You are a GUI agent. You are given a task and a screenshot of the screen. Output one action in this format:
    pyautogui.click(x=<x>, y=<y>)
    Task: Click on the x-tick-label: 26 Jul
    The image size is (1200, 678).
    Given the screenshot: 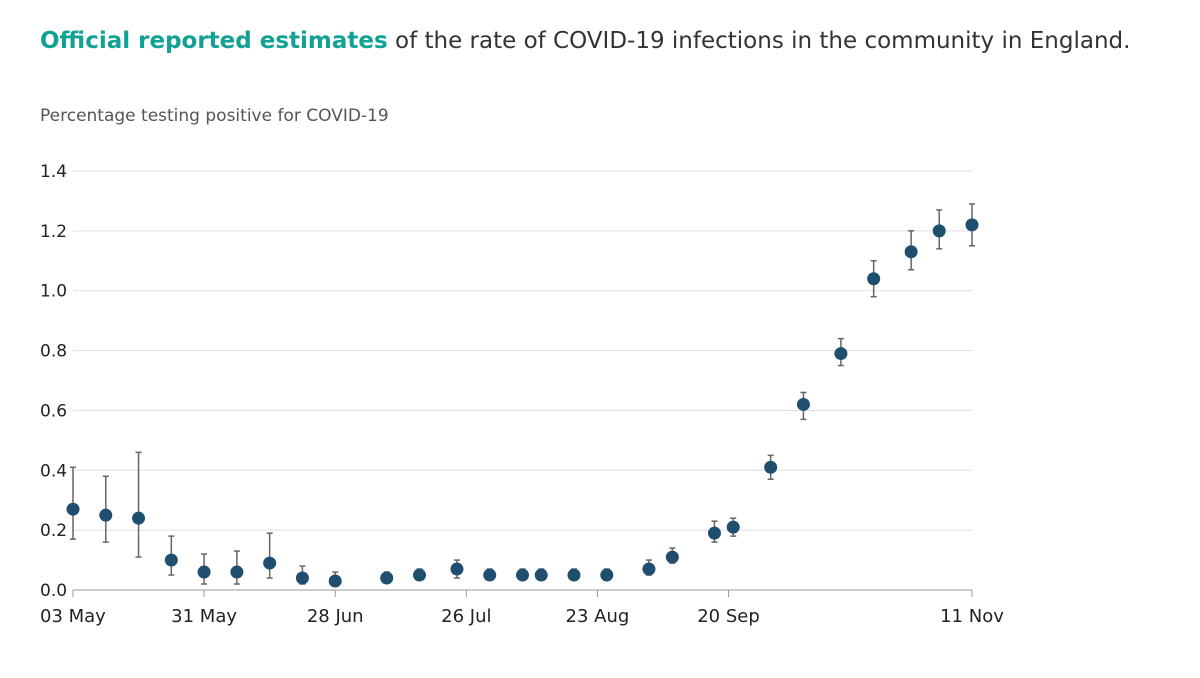 What is the action you would take?
    pyautogui.click(x=466, y=616)
    